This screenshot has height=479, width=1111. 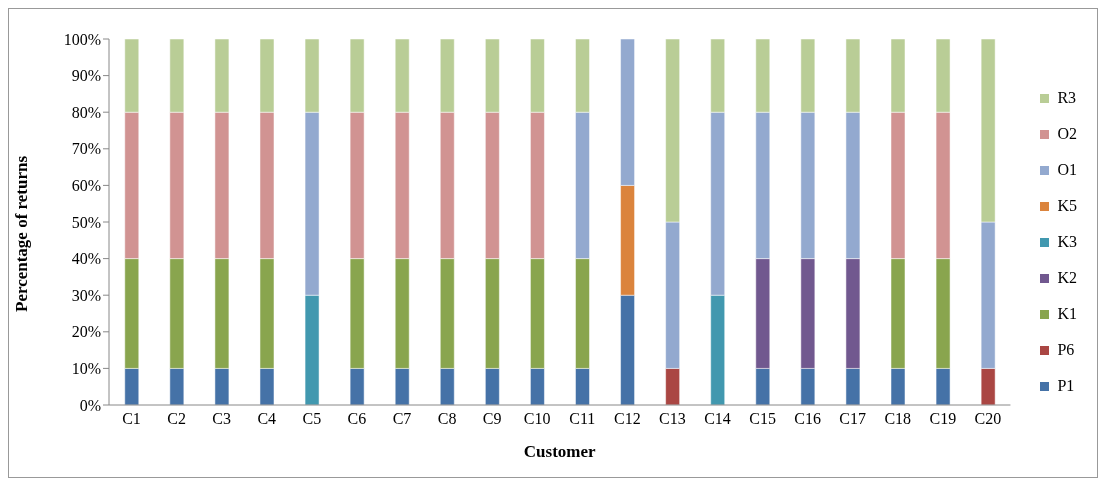 What do you see at coordinates (853, 419) in the screenshot?
I see `x-tick-label: C17` at bounding box center [853, 419].